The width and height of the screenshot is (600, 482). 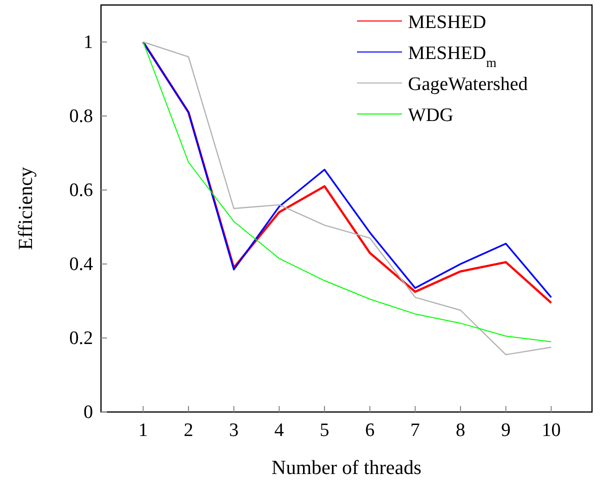 What do you see at coordinates (81, 116) in the screenshot?
I see `y-tick-label: 0.8` at bounding box center [81, 116].